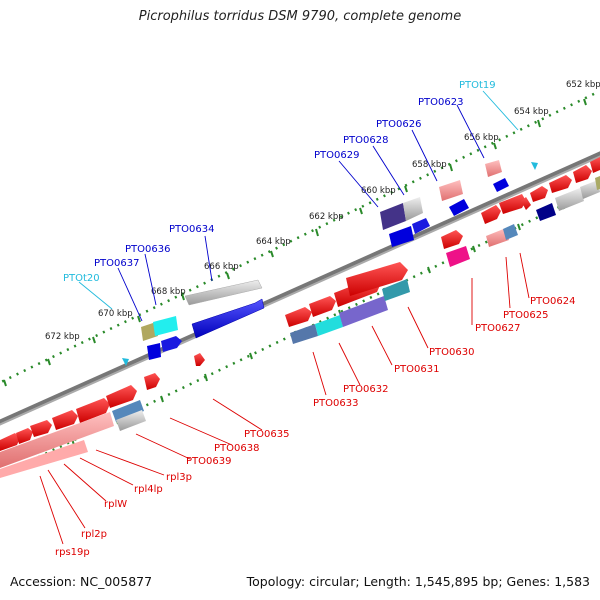  I want to click on gene-label: PTO0637, so click(116, 263).